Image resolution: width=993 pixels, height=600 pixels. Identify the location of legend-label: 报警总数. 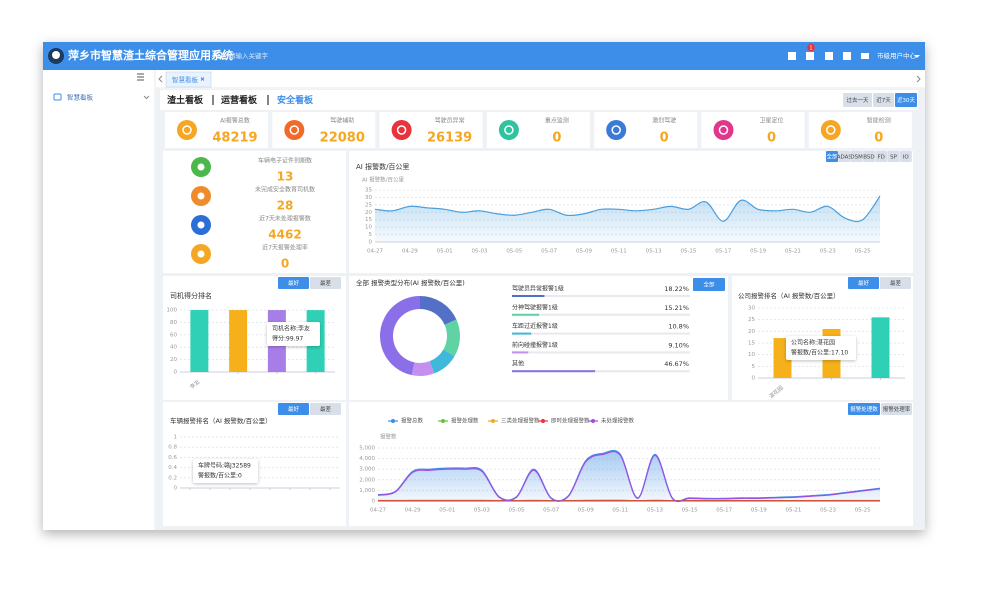
(412, 421).